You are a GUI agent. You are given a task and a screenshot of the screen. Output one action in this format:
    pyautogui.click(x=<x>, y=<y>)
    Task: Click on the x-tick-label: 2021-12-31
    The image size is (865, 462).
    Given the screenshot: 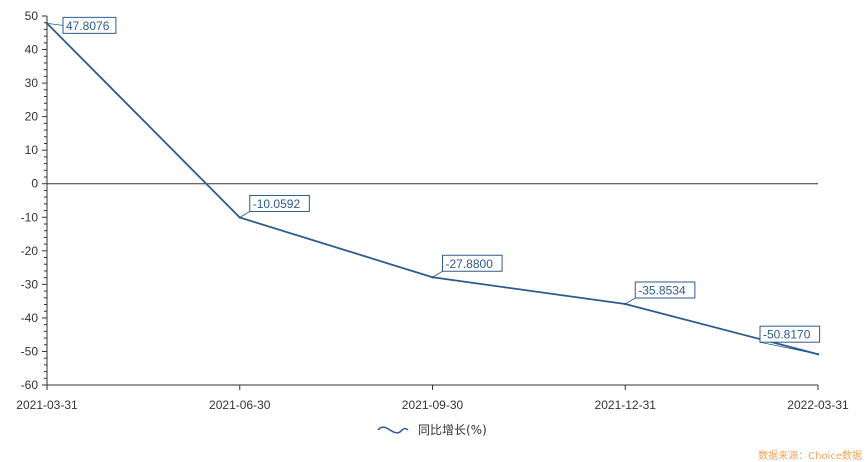 What is the action you would take?
    pyautogui.click(x=626, y=405)
    